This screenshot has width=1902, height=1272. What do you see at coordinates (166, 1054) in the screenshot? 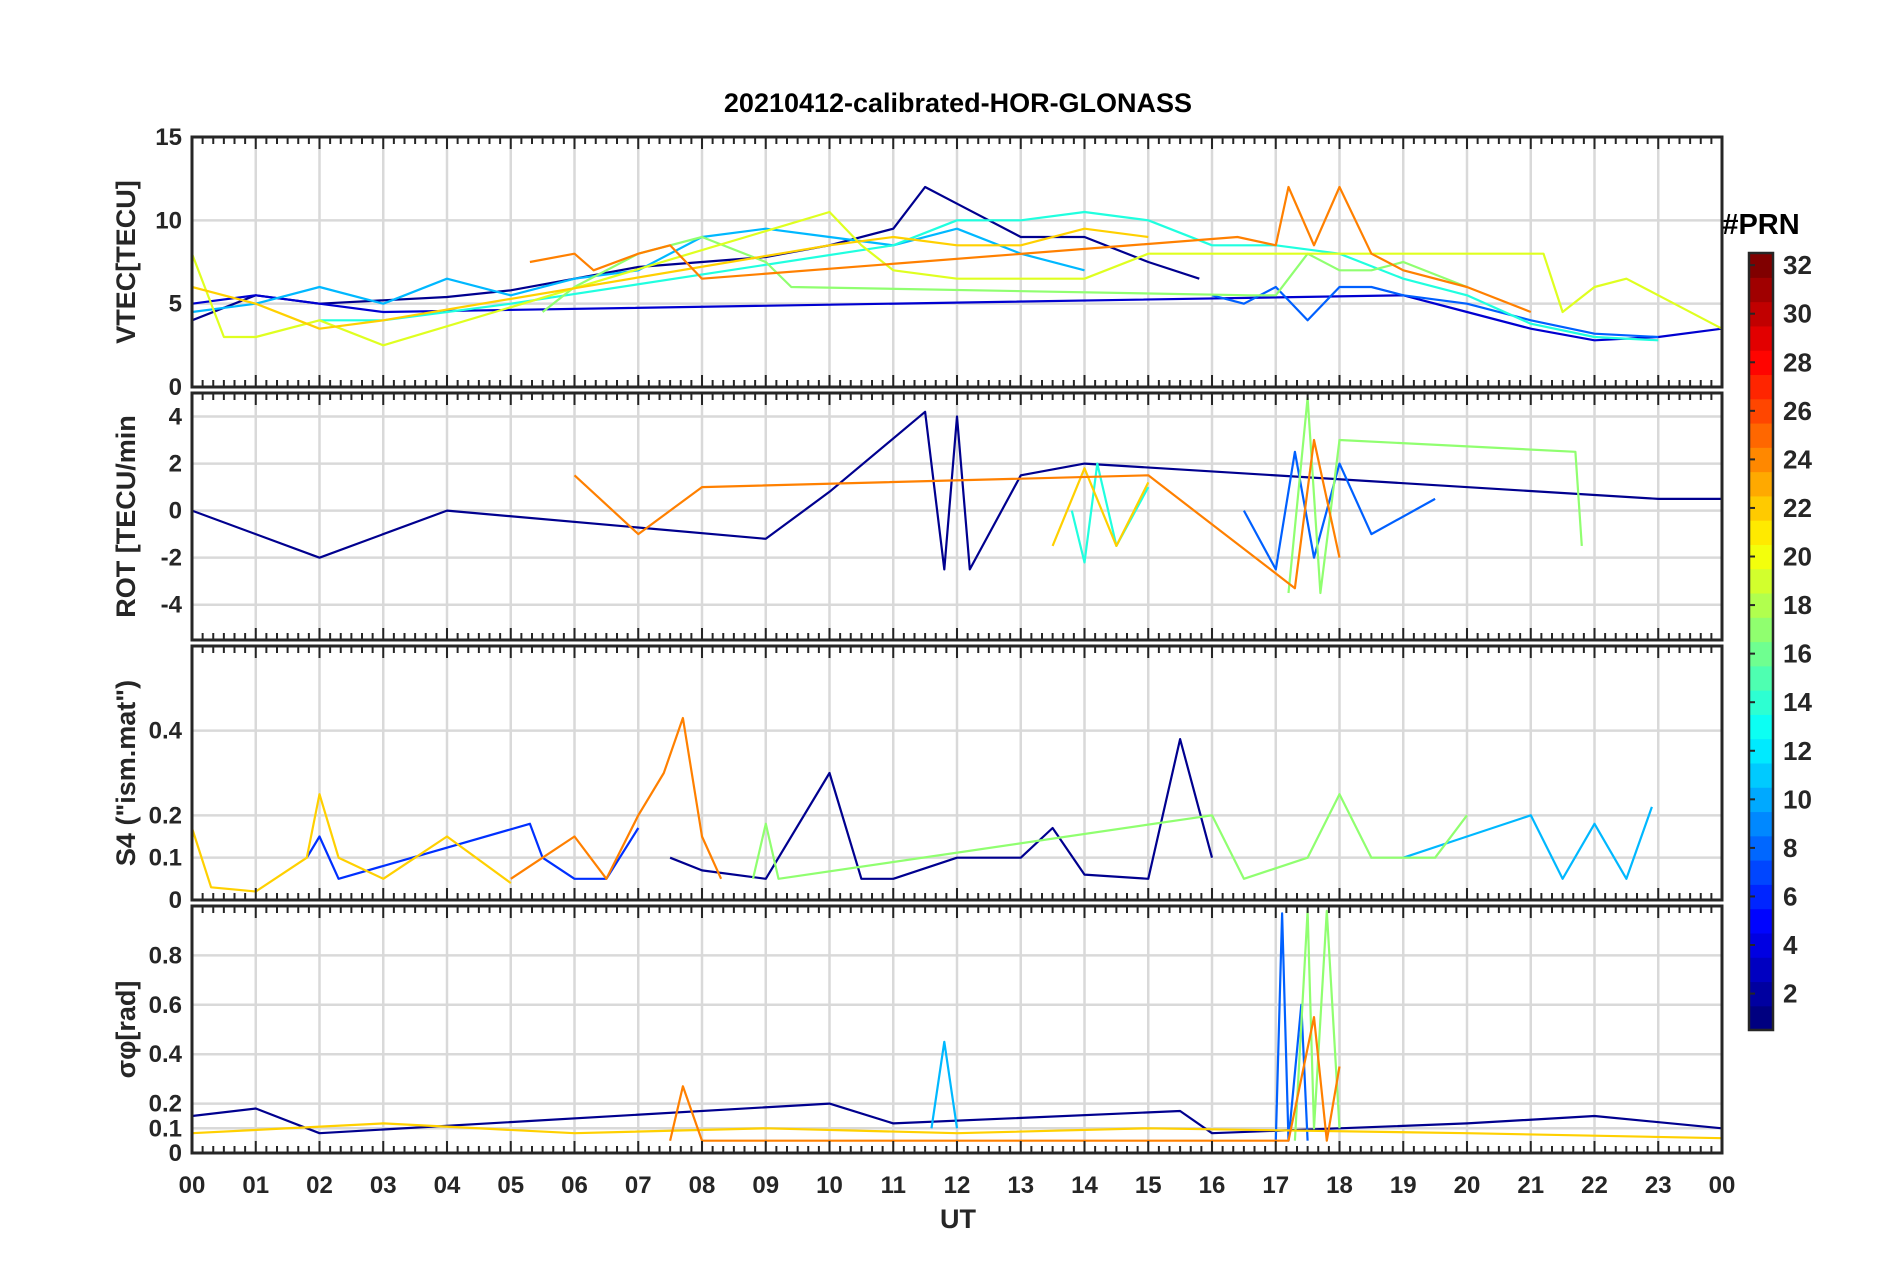
I see `y-tick-label: 0.4` at bounding box center [166, 1054].